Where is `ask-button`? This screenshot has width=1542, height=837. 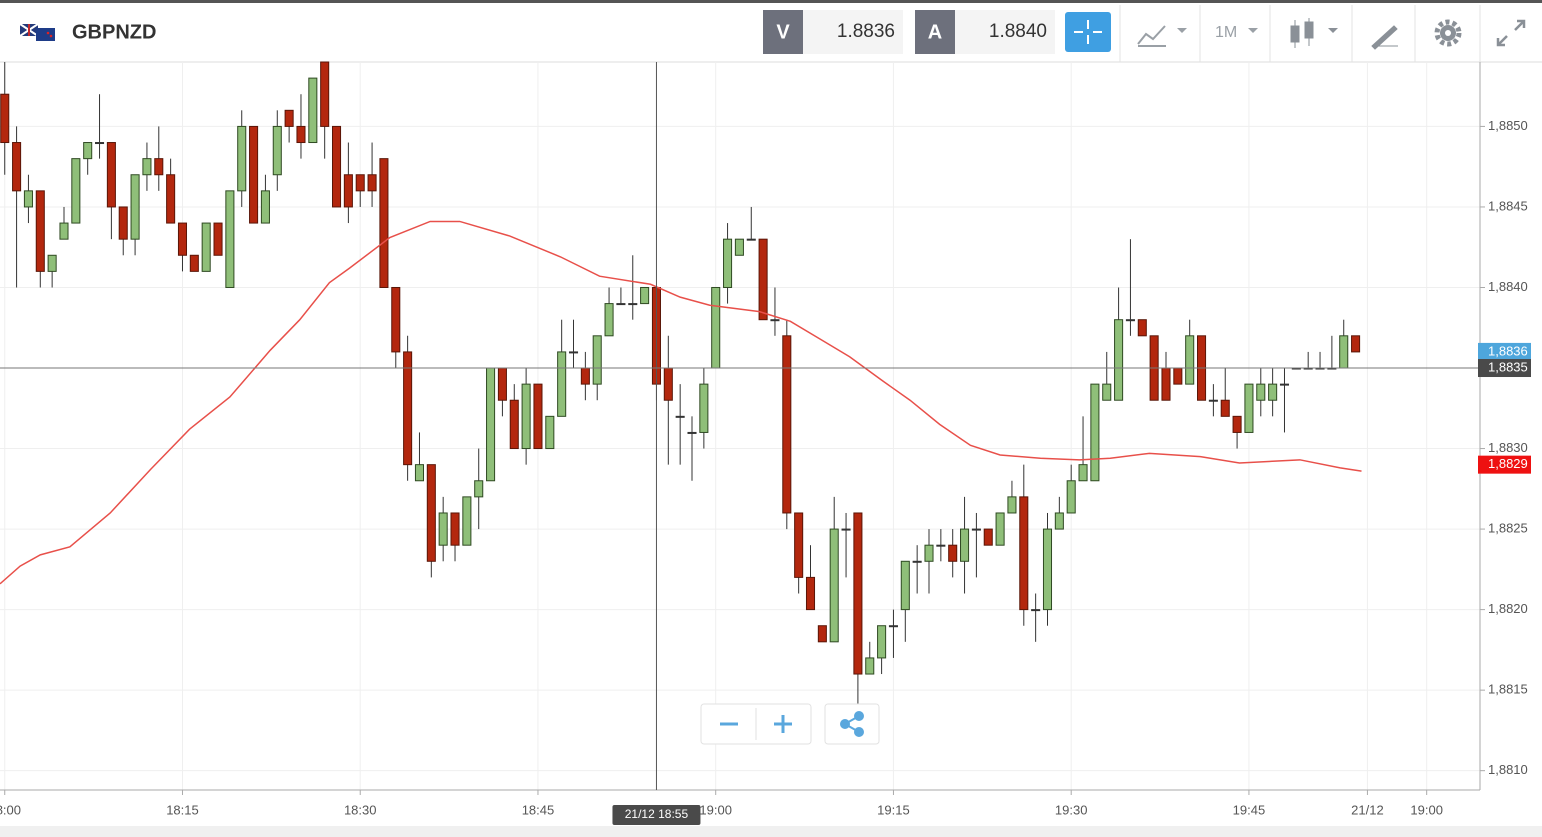
ask-button is located at coordinates (935, 32).